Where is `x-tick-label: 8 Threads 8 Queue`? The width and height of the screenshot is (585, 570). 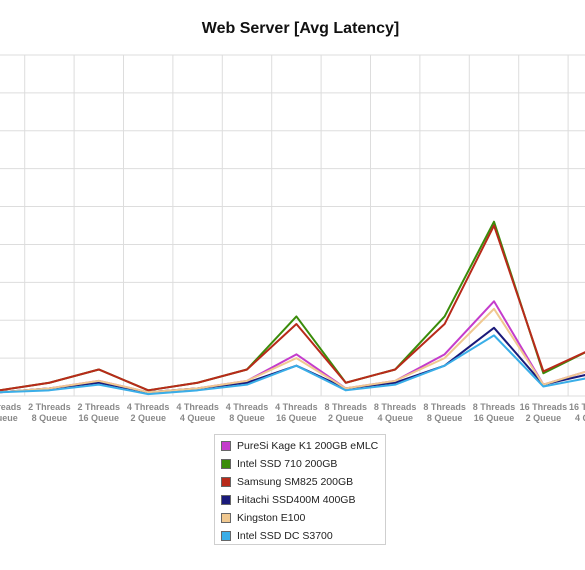 x-tick-label: 8 Threads 8 Queue is located at coordinates (444, 412).